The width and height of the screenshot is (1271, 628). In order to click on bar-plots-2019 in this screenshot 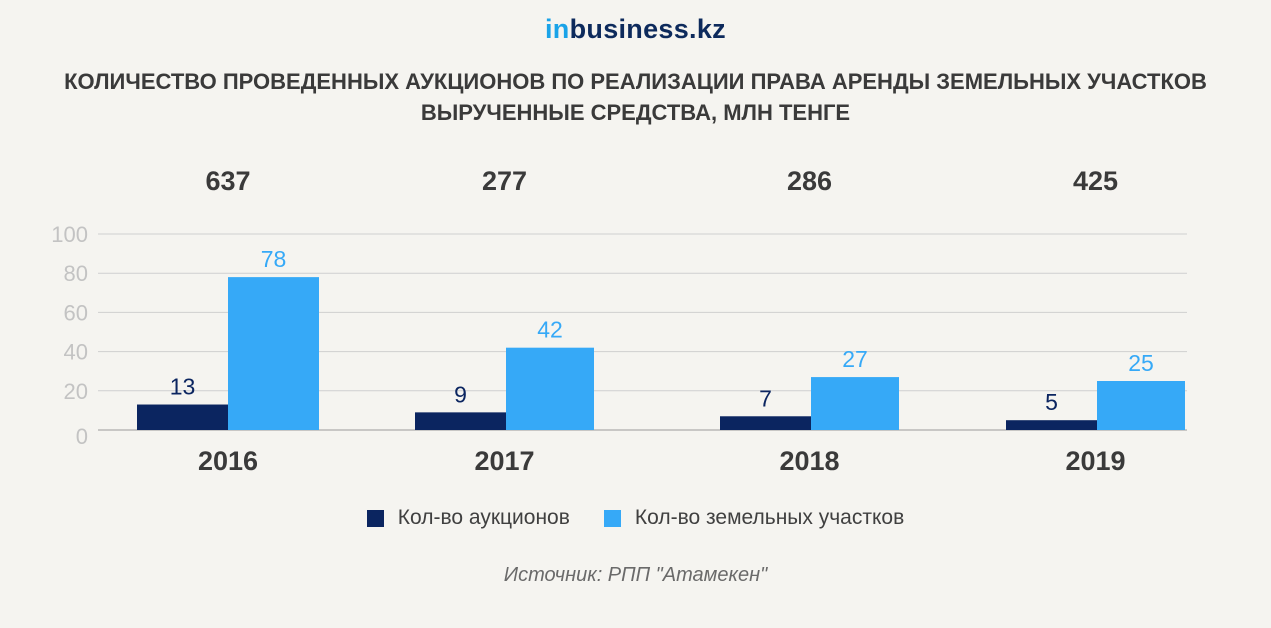, I will do `click(1141, 405)`.